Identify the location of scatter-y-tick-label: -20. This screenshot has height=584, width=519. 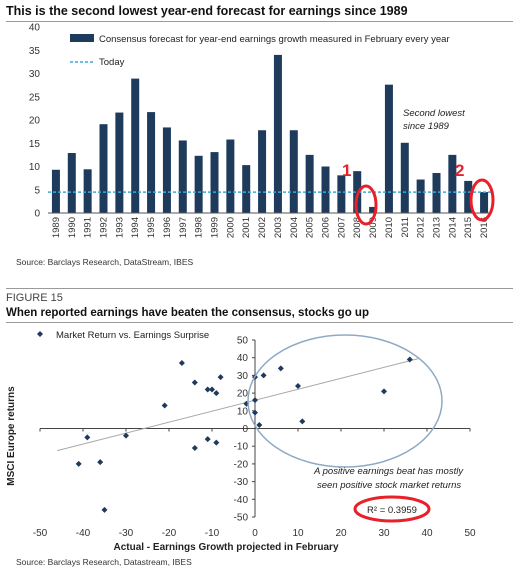
(241, 464).